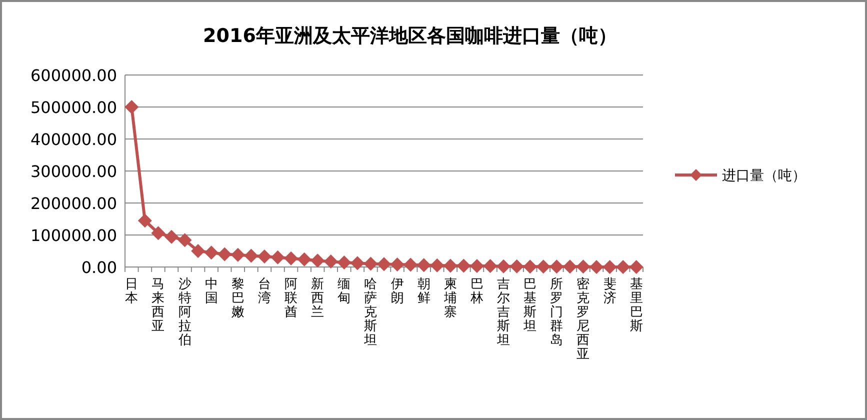 Image resolution: width=867 pixels, height=420 pixels. I want to click on x-tick-label: 基里巴斯, so click(636, 305).